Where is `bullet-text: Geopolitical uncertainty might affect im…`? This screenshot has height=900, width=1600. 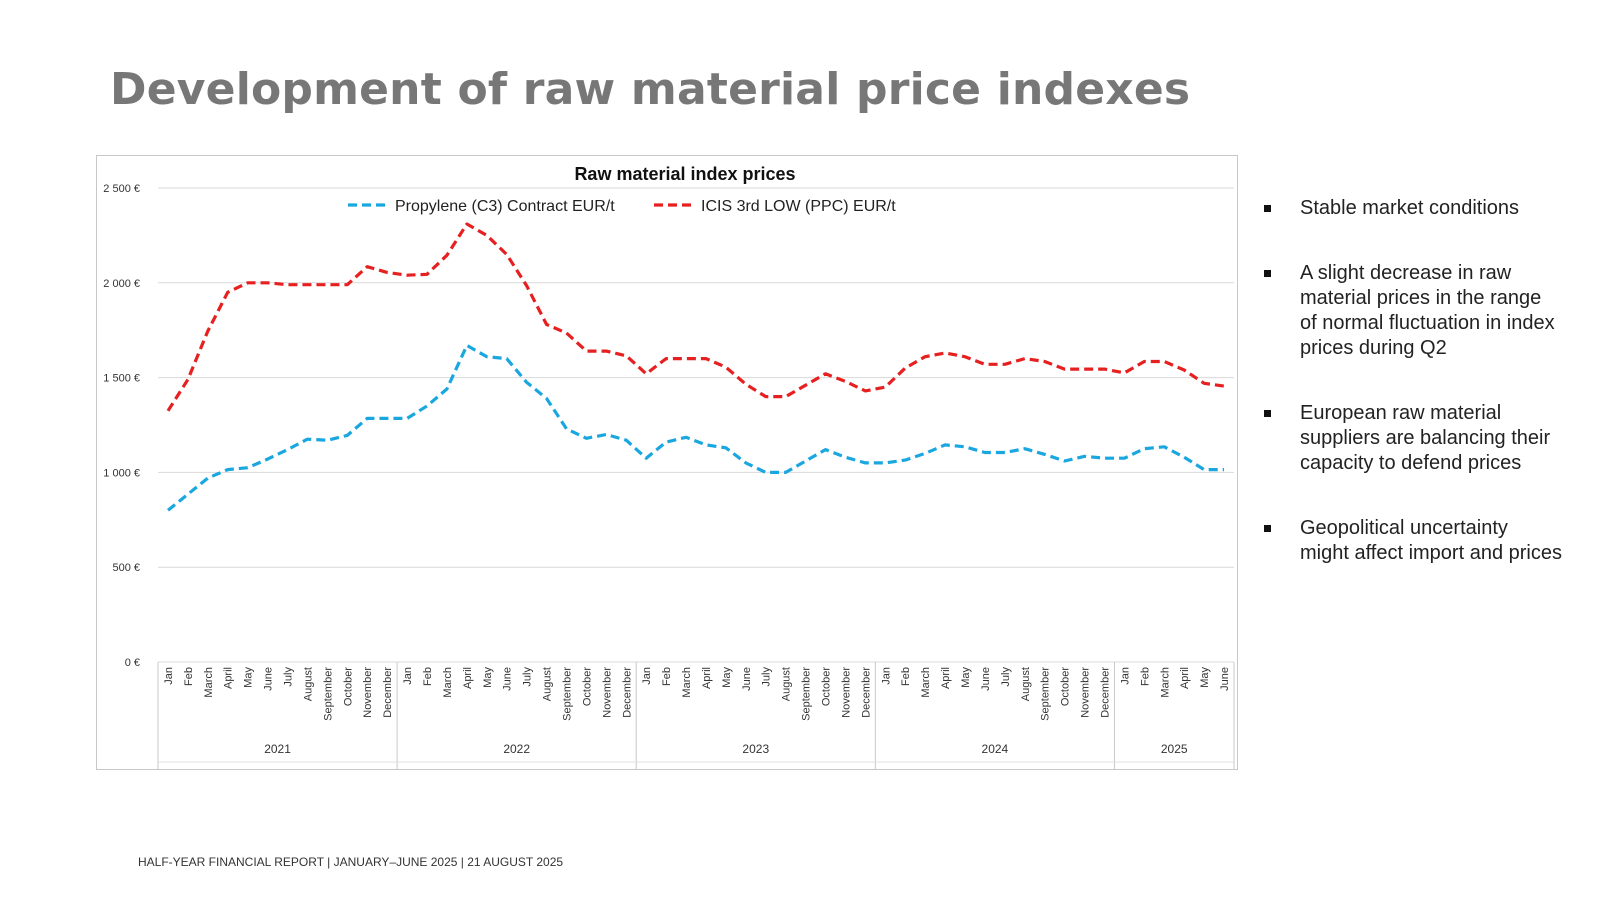 bullet-text: Geopolitical uncertainty might affect im… is located at coordinates (1431, 540).